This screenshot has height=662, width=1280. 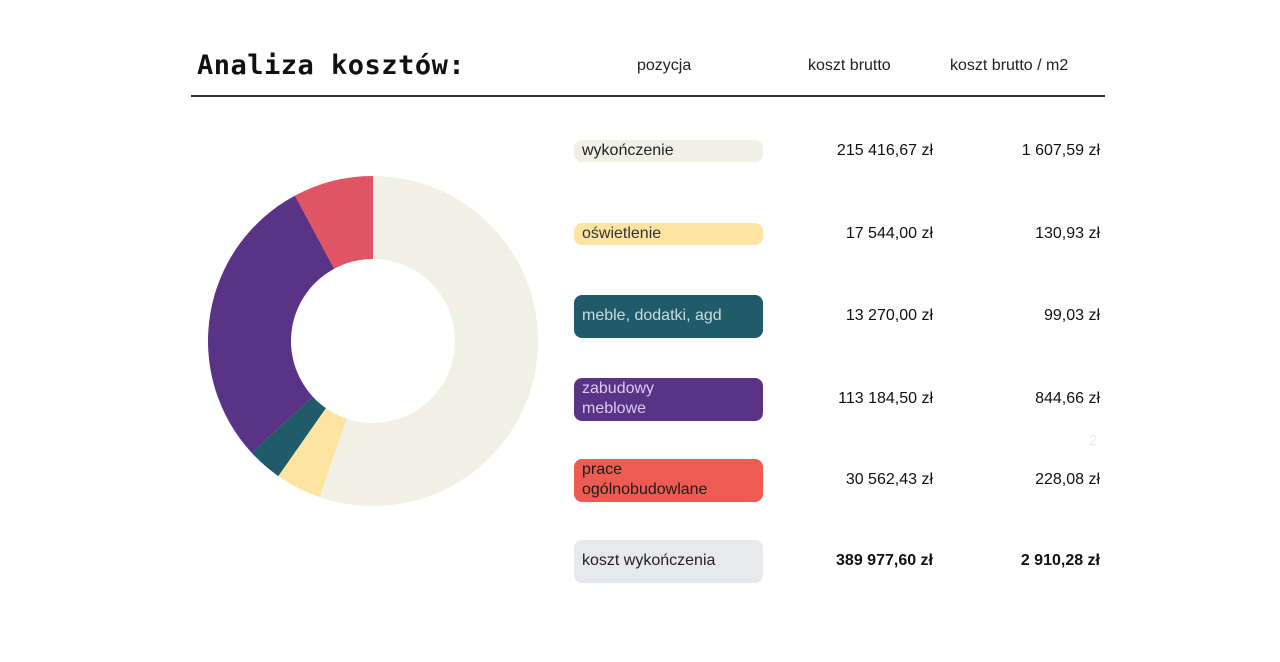 I want to click on header-koszt-brutto: koszt brutto, so click(x=849, y=65).